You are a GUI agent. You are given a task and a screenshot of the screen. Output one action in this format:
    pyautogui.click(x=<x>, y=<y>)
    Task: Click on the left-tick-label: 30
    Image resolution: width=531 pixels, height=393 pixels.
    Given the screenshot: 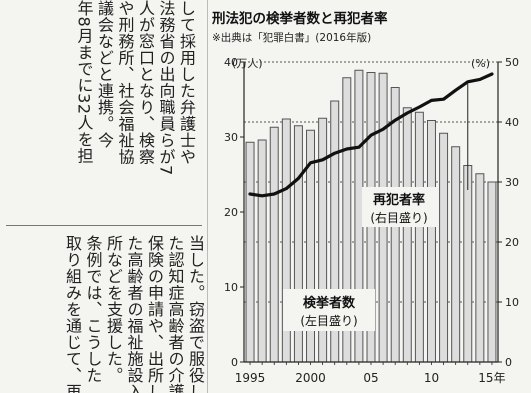 What is the action you would take?
    pyautogui.click(x=231, y=137)
    